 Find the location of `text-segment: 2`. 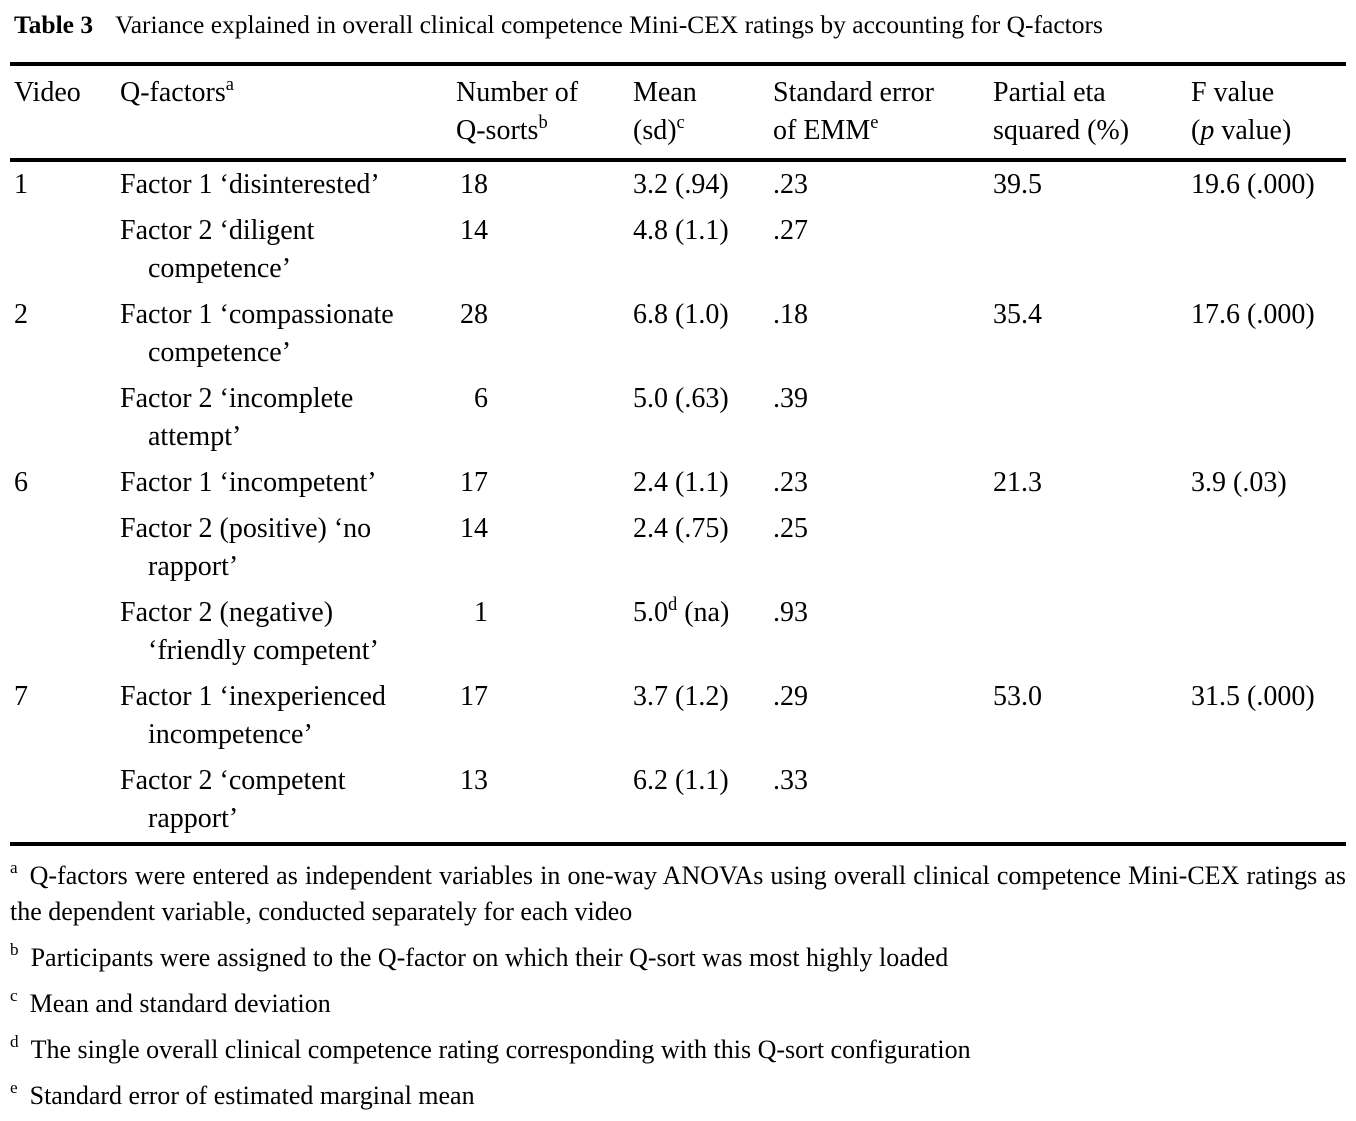

text-segment: 2 is located at coordinates (21, 314).